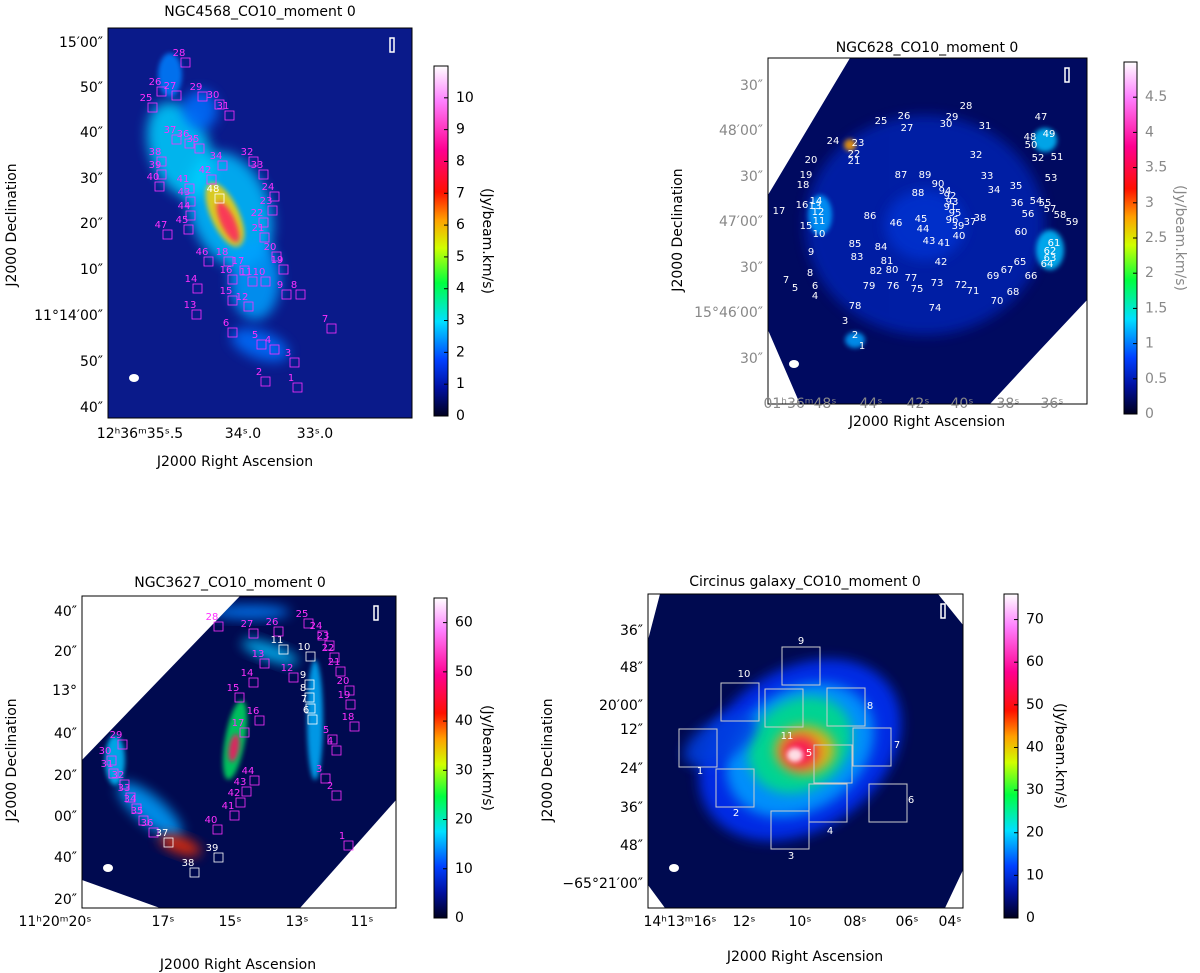 The width and height of the screenshot is (1200, 973). What do you see at coordinates (786, 280) in the screenshot?
I see `region-label: 7` at bounding box center [786, 280].